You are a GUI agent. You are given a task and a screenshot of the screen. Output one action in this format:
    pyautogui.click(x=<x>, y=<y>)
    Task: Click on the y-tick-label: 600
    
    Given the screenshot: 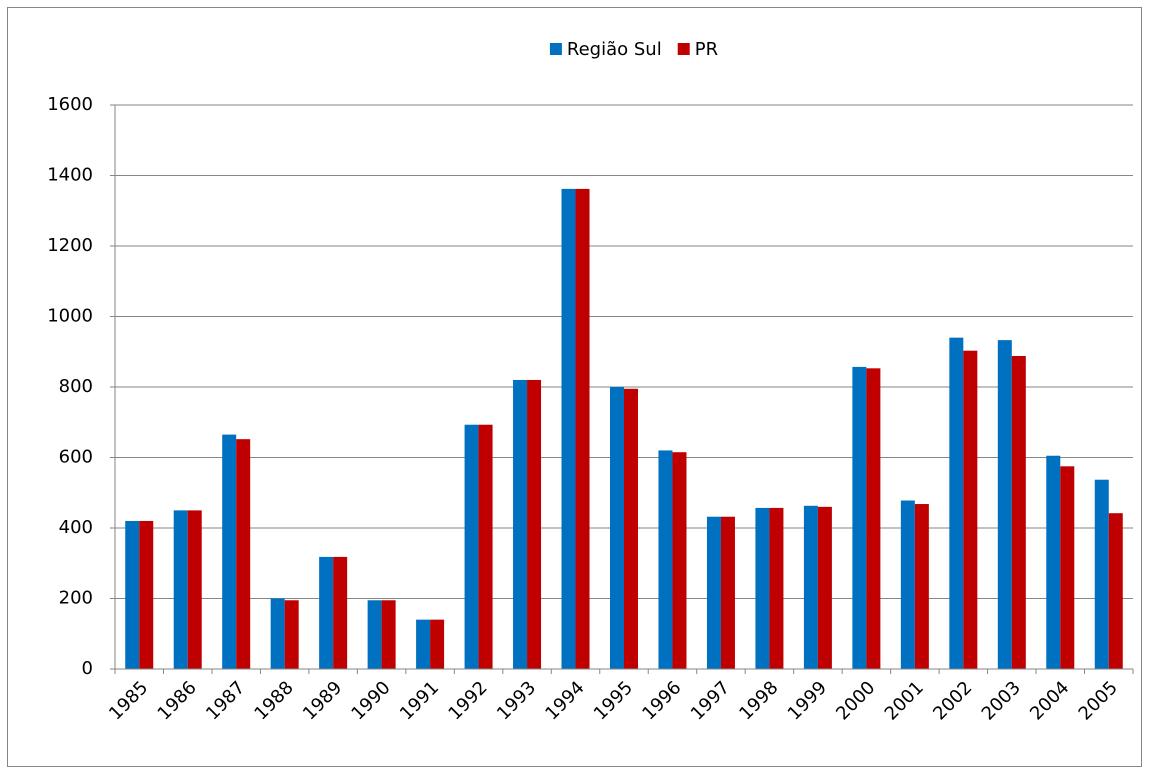 What is the action you would take?
    pyautogui.click(x=76, y=457)
    